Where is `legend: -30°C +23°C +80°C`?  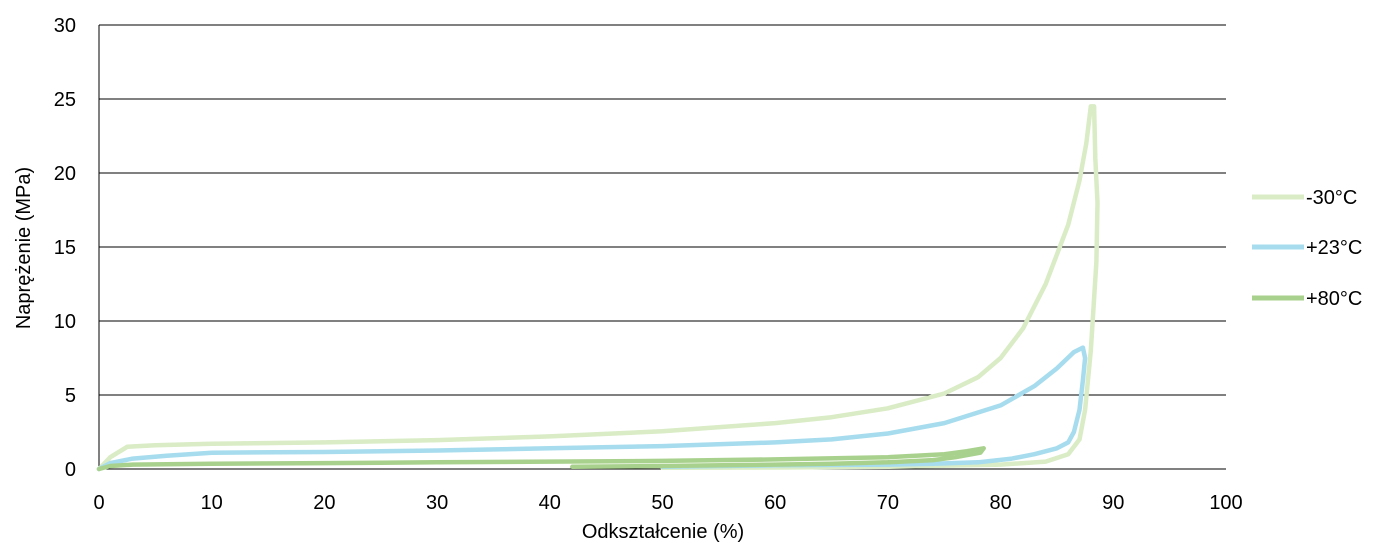
legend: -30°C +23°C +80°C is located at coordinates (1307, 248).